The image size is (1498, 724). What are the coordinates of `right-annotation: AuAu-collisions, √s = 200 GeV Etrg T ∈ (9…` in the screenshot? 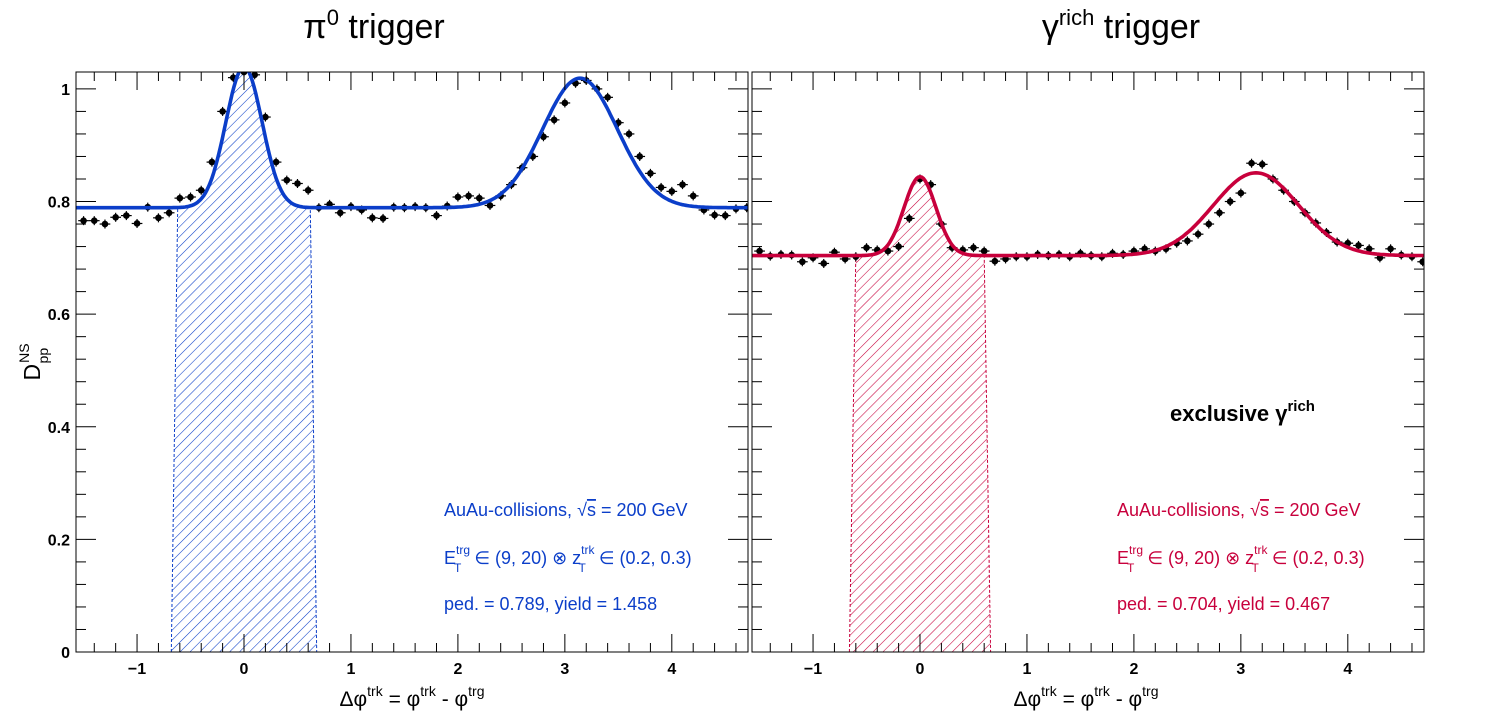 It's located at (1241, 557).